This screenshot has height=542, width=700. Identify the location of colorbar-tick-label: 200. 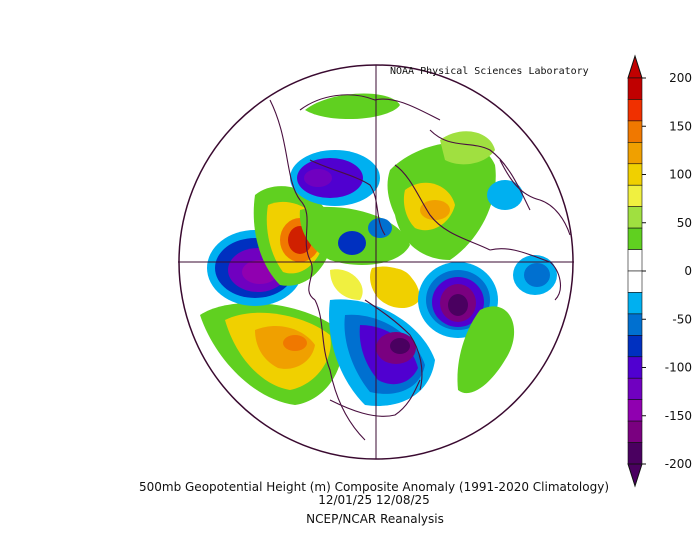
(680, 78).